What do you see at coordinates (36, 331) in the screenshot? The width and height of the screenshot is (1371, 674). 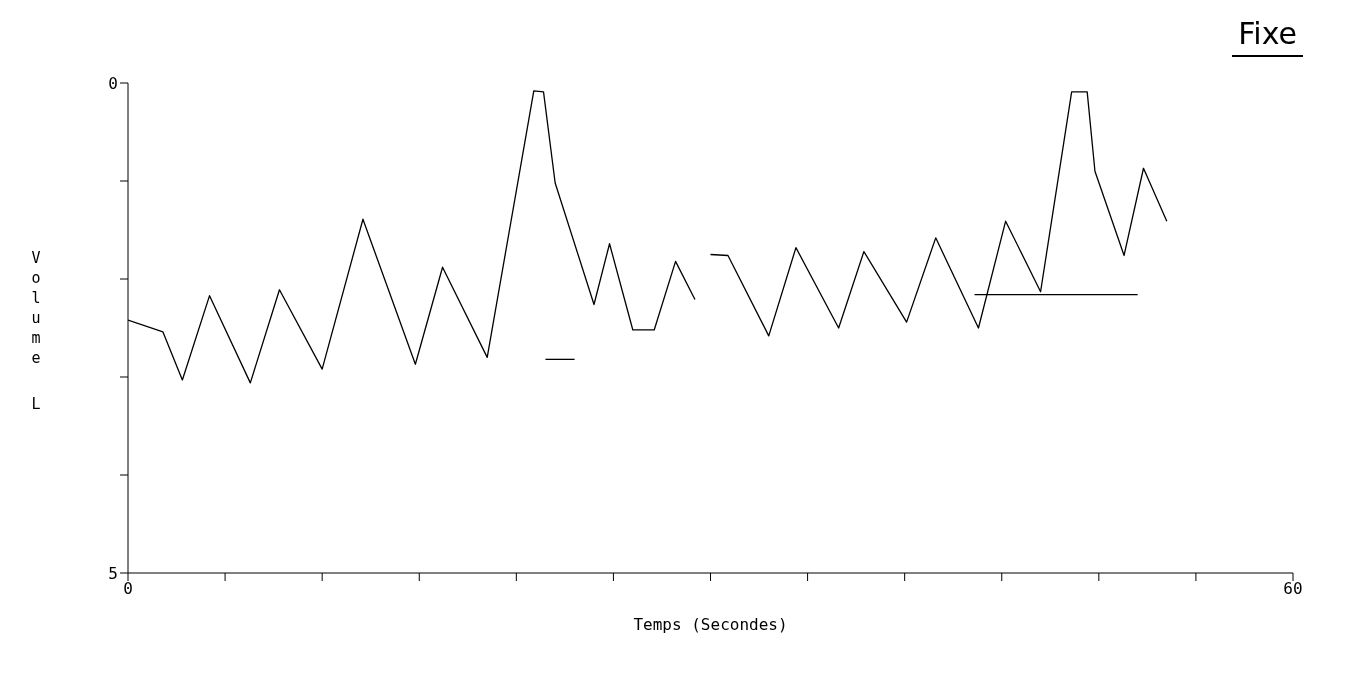 I see `text: Volume L` at bounding box center [36, 331].